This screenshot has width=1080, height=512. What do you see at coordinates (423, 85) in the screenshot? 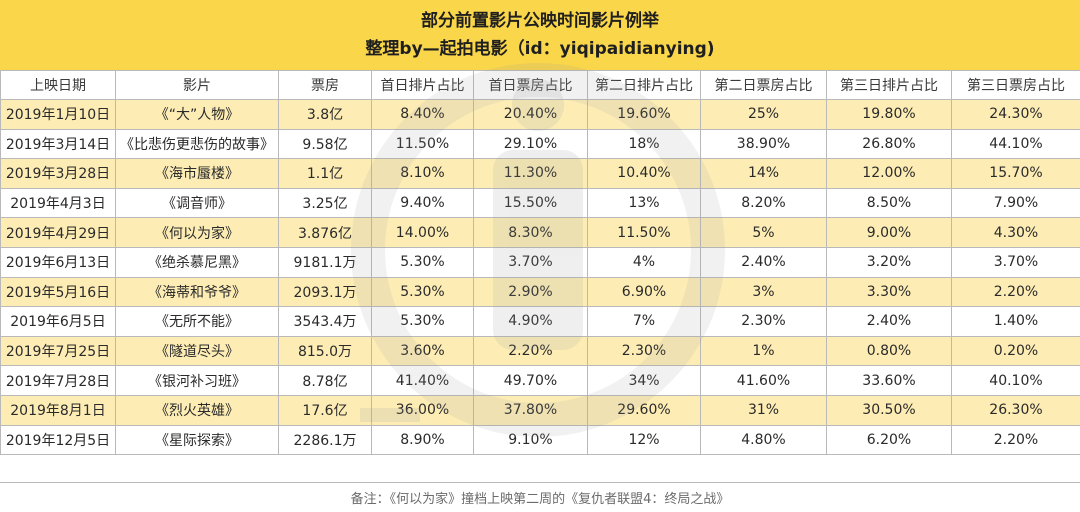
I see `col-header-day1-screening: 首日排片占比` at bounding box center [423, 85].